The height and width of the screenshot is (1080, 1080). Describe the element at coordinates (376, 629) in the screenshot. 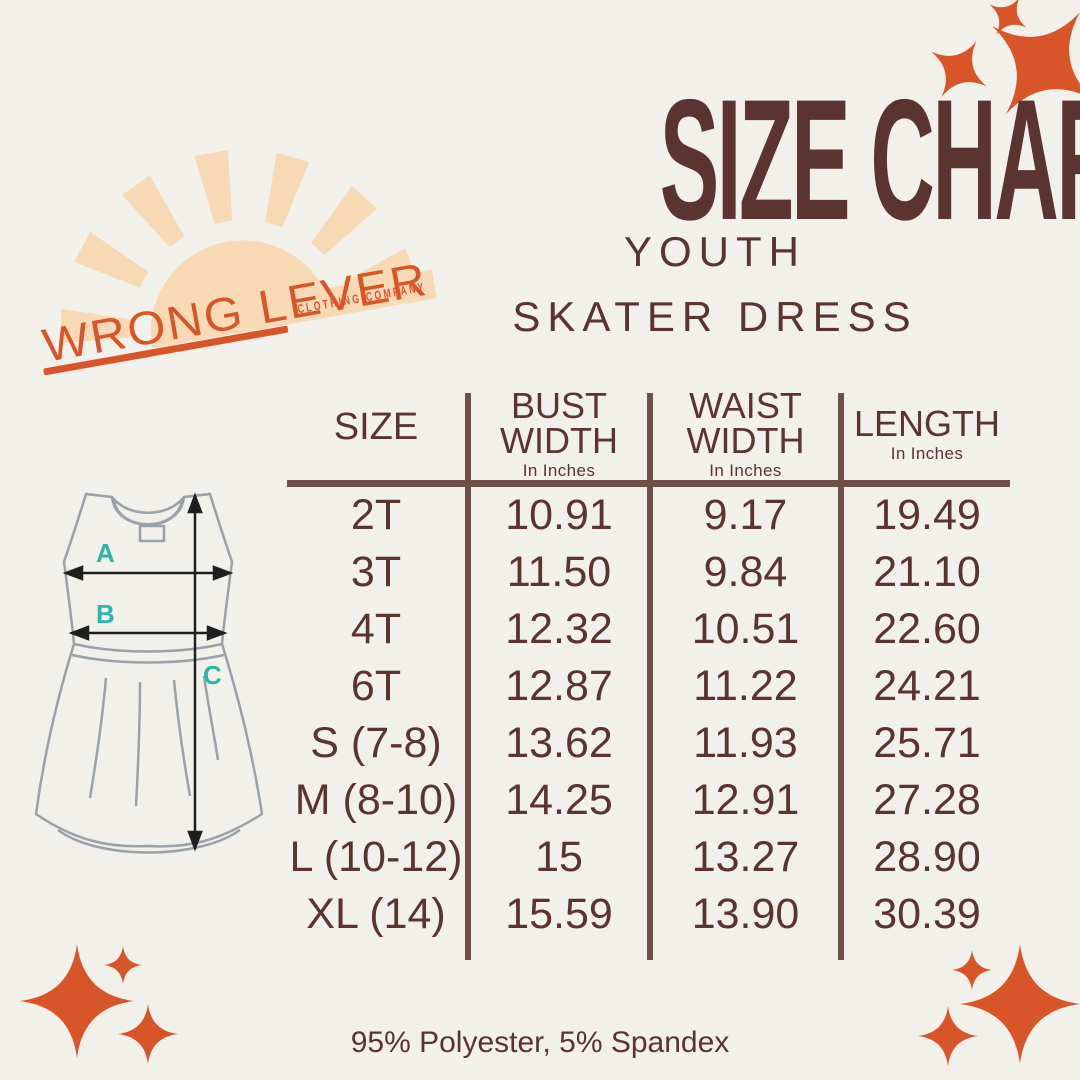

I see `size-cell: 4T` at that location.